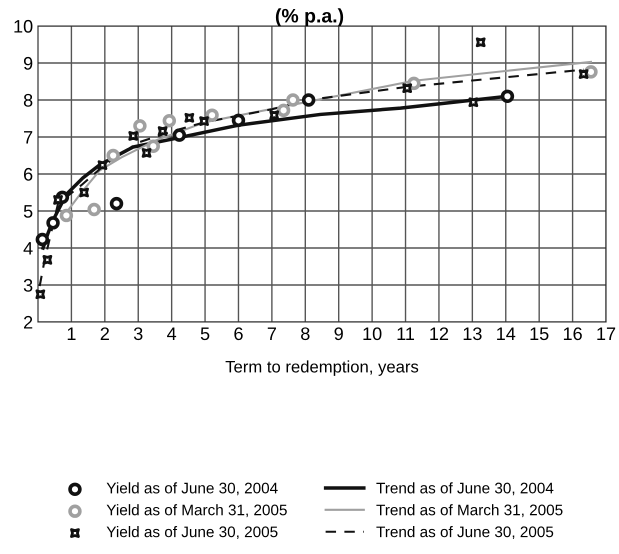  What do you see at coordinates (372, 333) in the screenshot?
I see `x-tick-label: 10` at bounding box center [372, 333].